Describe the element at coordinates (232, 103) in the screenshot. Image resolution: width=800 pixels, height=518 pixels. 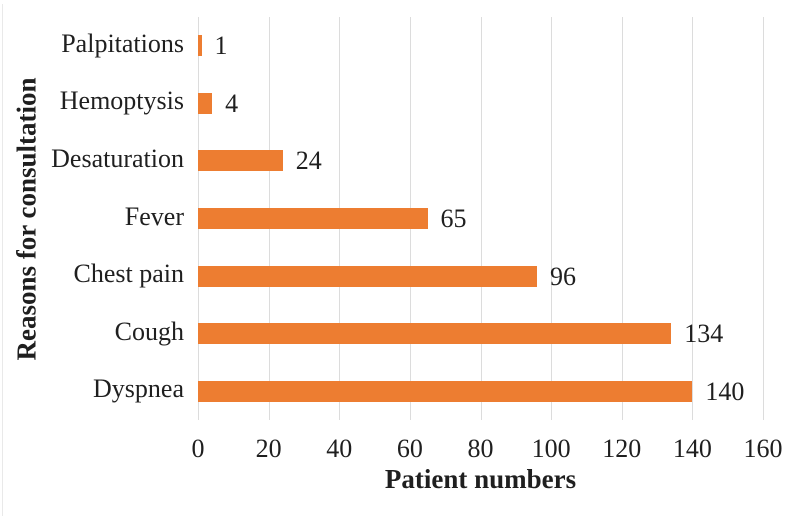
I see `value-label-hemoptysis: 4` at that location.